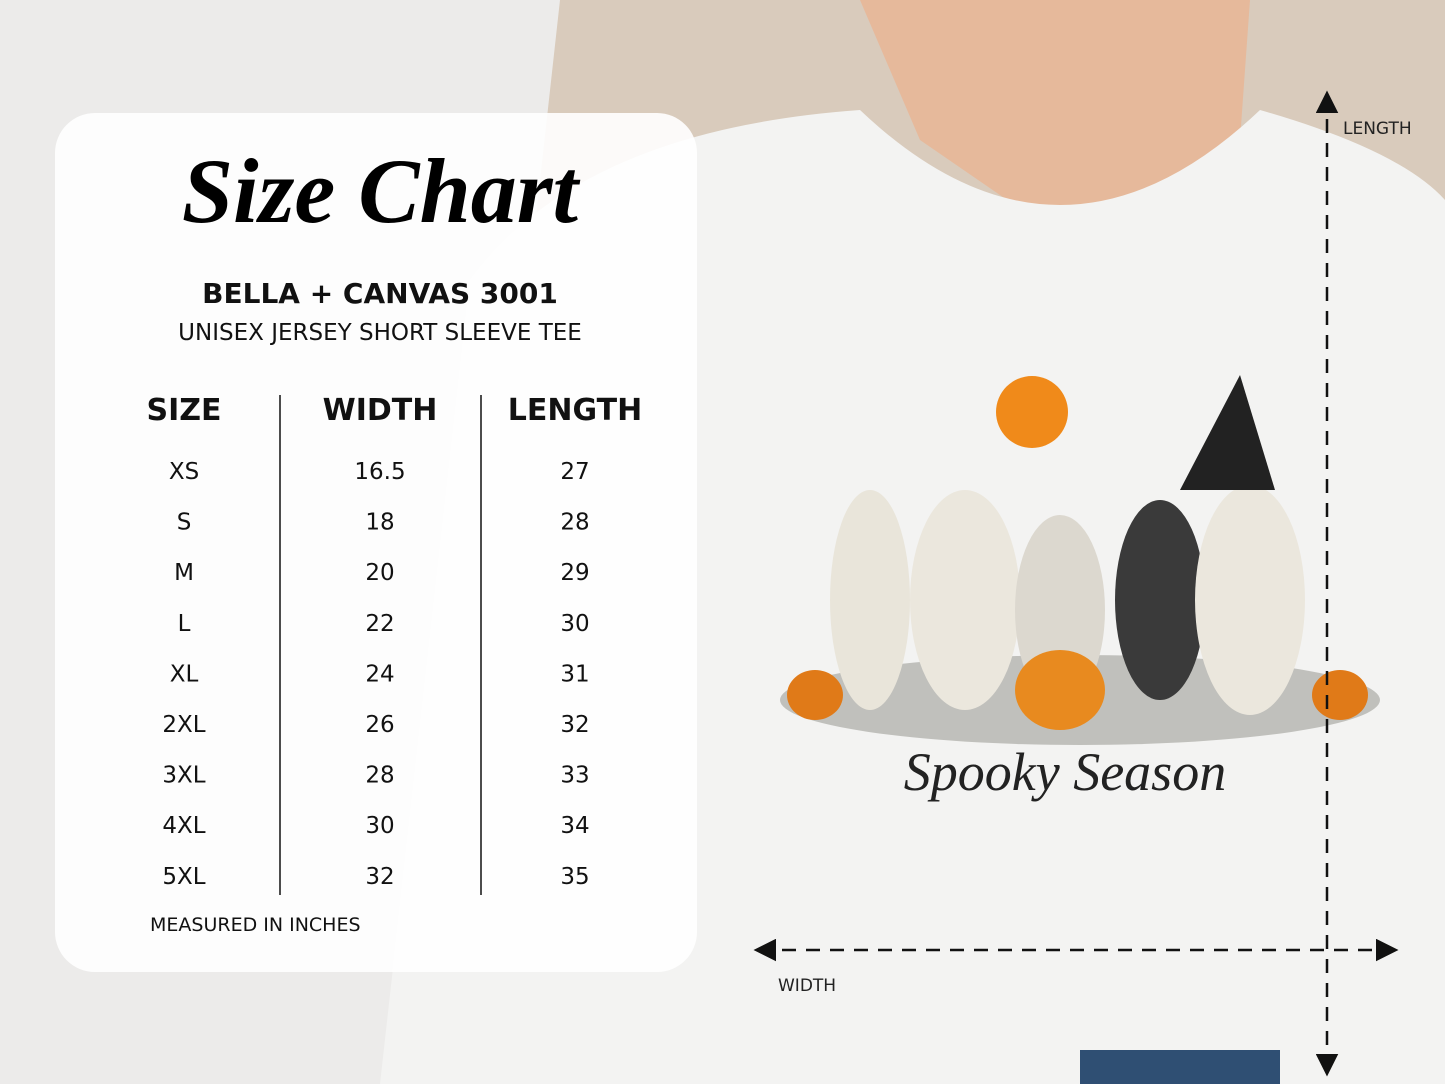 The width and height of the screenshot is (1445, 1084). What do you see at coordinates (183, 877) in the screenshot?
I see `table-cell: 5XL` at bounding box center [183, 877].